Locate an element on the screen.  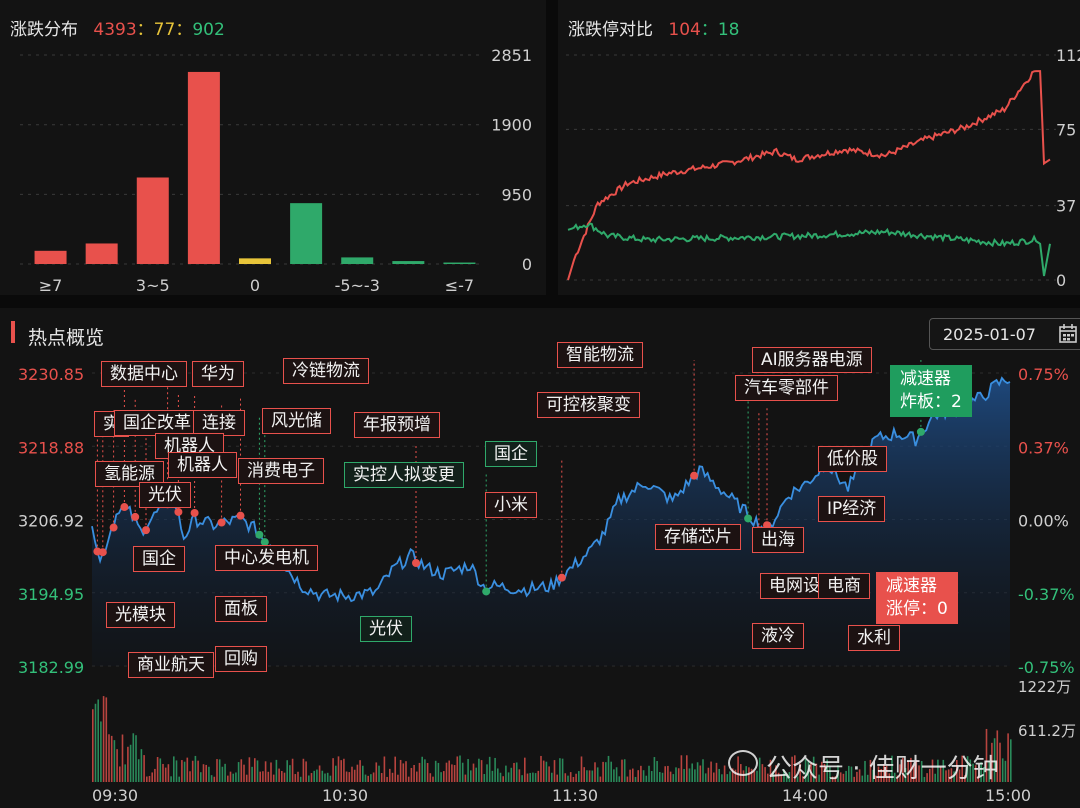
reducer-limitup-callout: 减速器 涨停：0 is located at coordinates (917, 598).